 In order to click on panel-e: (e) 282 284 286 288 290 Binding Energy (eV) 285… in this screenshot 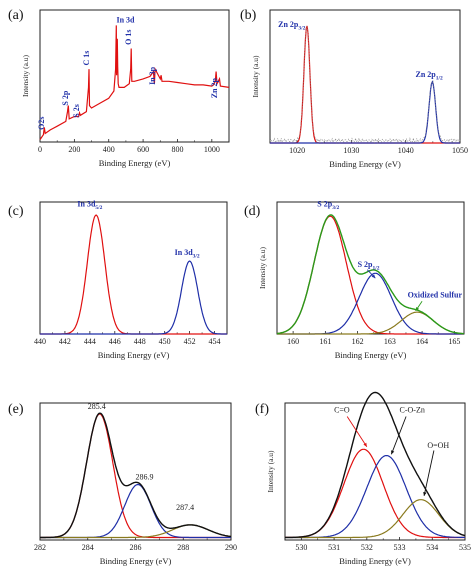, I will do `click(122, 484)`.